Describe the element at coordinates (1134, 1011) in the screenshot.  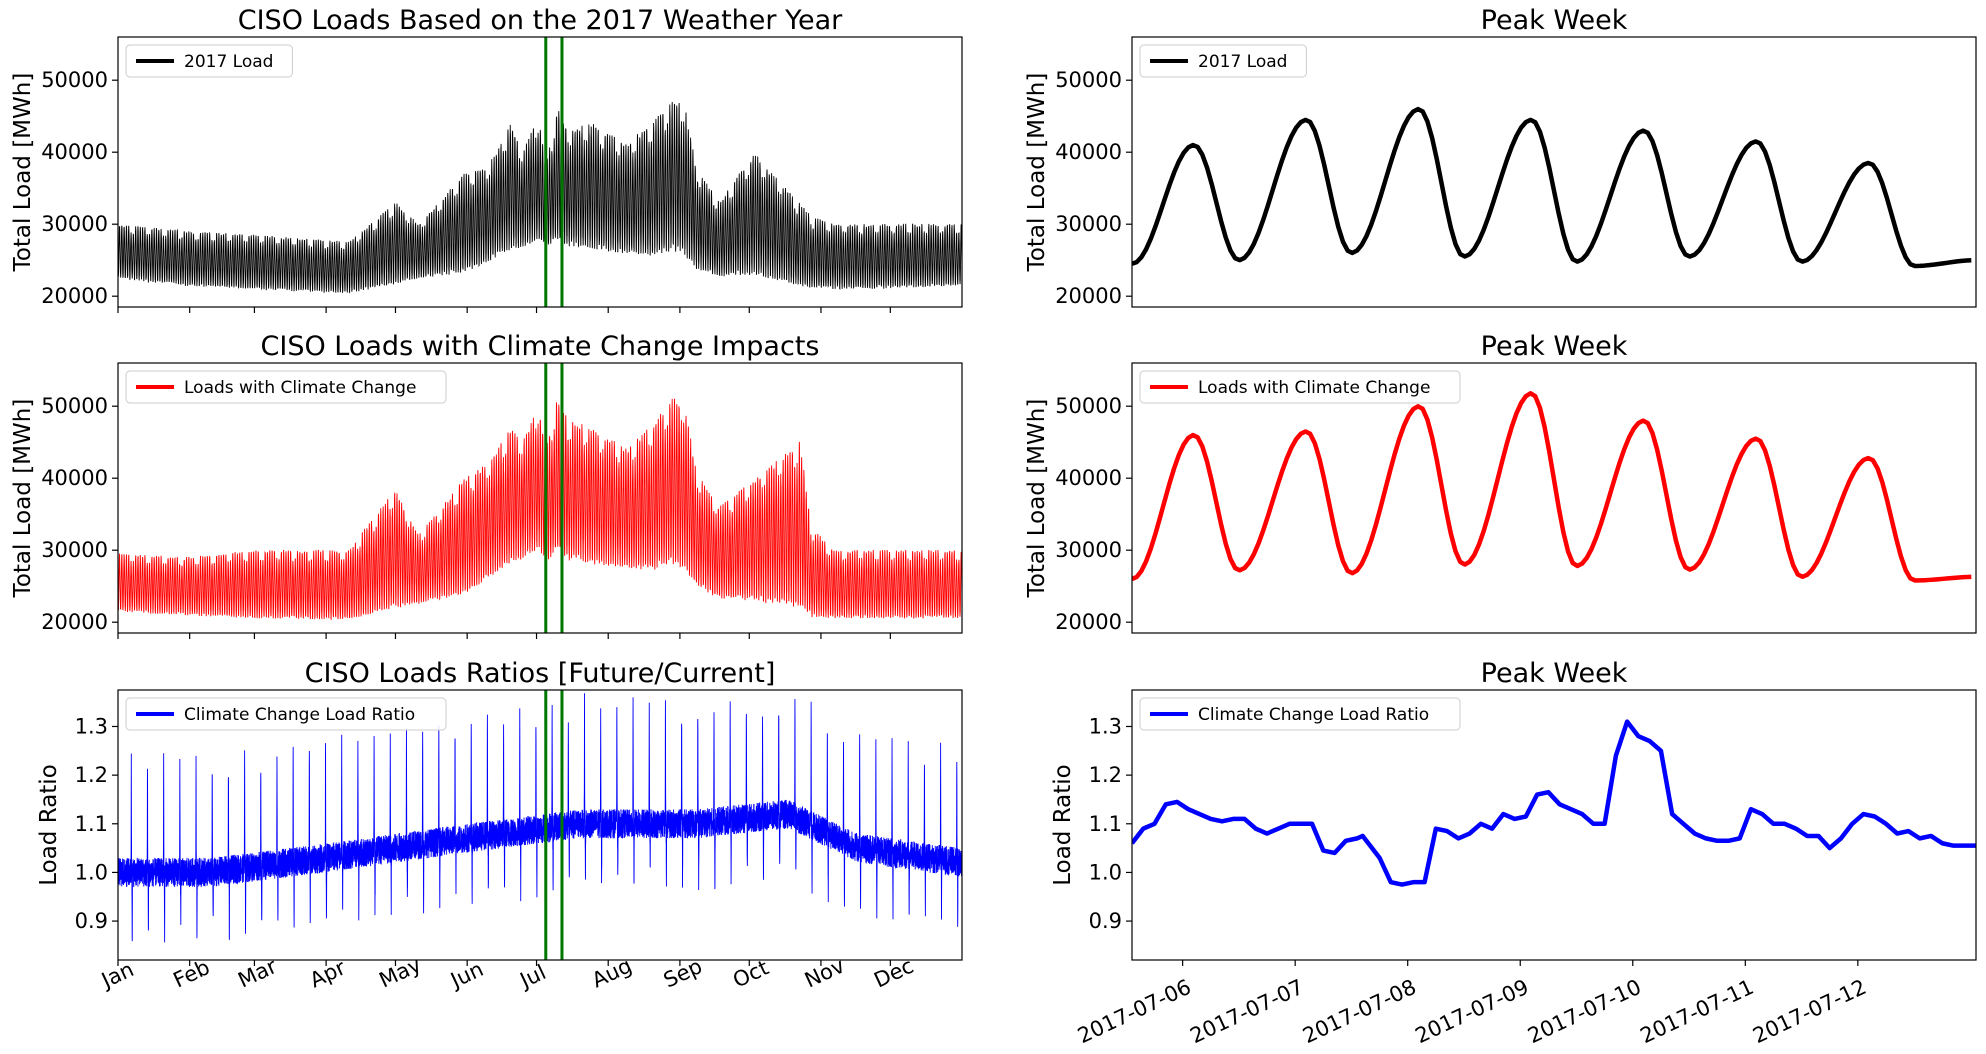
I see `x-tick-label: 2017-07-06` at that location.